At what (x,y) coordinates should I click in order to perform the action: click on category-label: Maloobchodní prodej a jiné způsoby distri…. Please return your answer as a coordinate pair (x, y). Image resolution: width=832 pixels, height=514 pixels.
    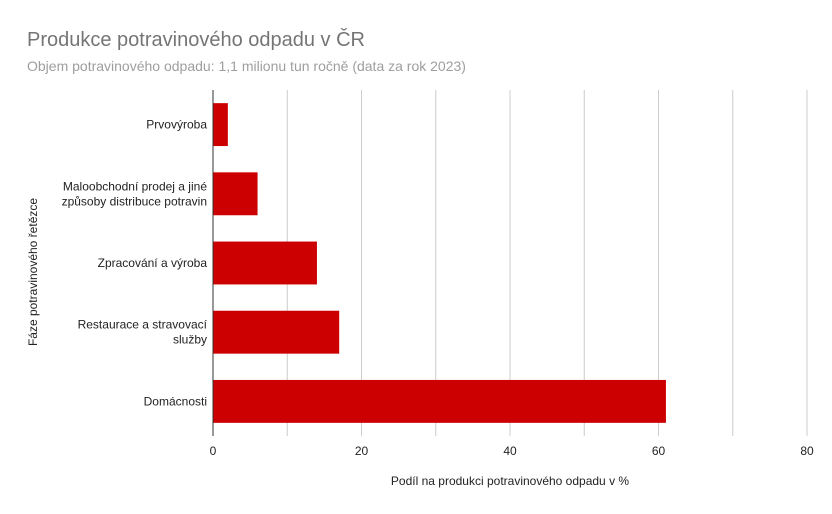
    Looking at the image, I should click on (135, 193).